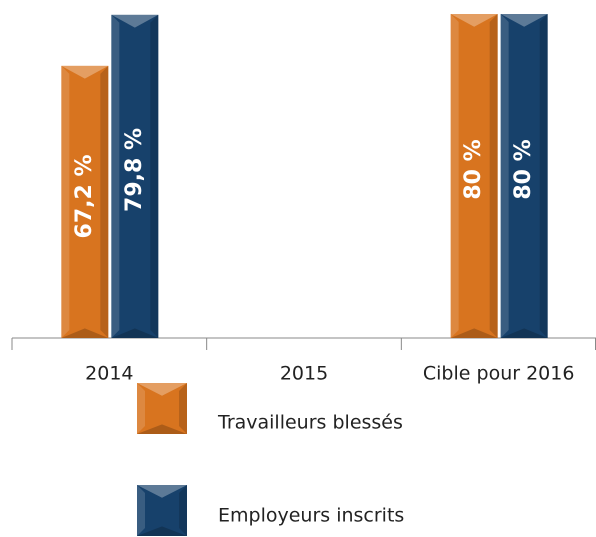 This screenshot has width=596, height=537. What do you see at coordinates (304, 374) in the screenshot?
I see `x-tick-label: 2015` at bounding box center [304, 374].